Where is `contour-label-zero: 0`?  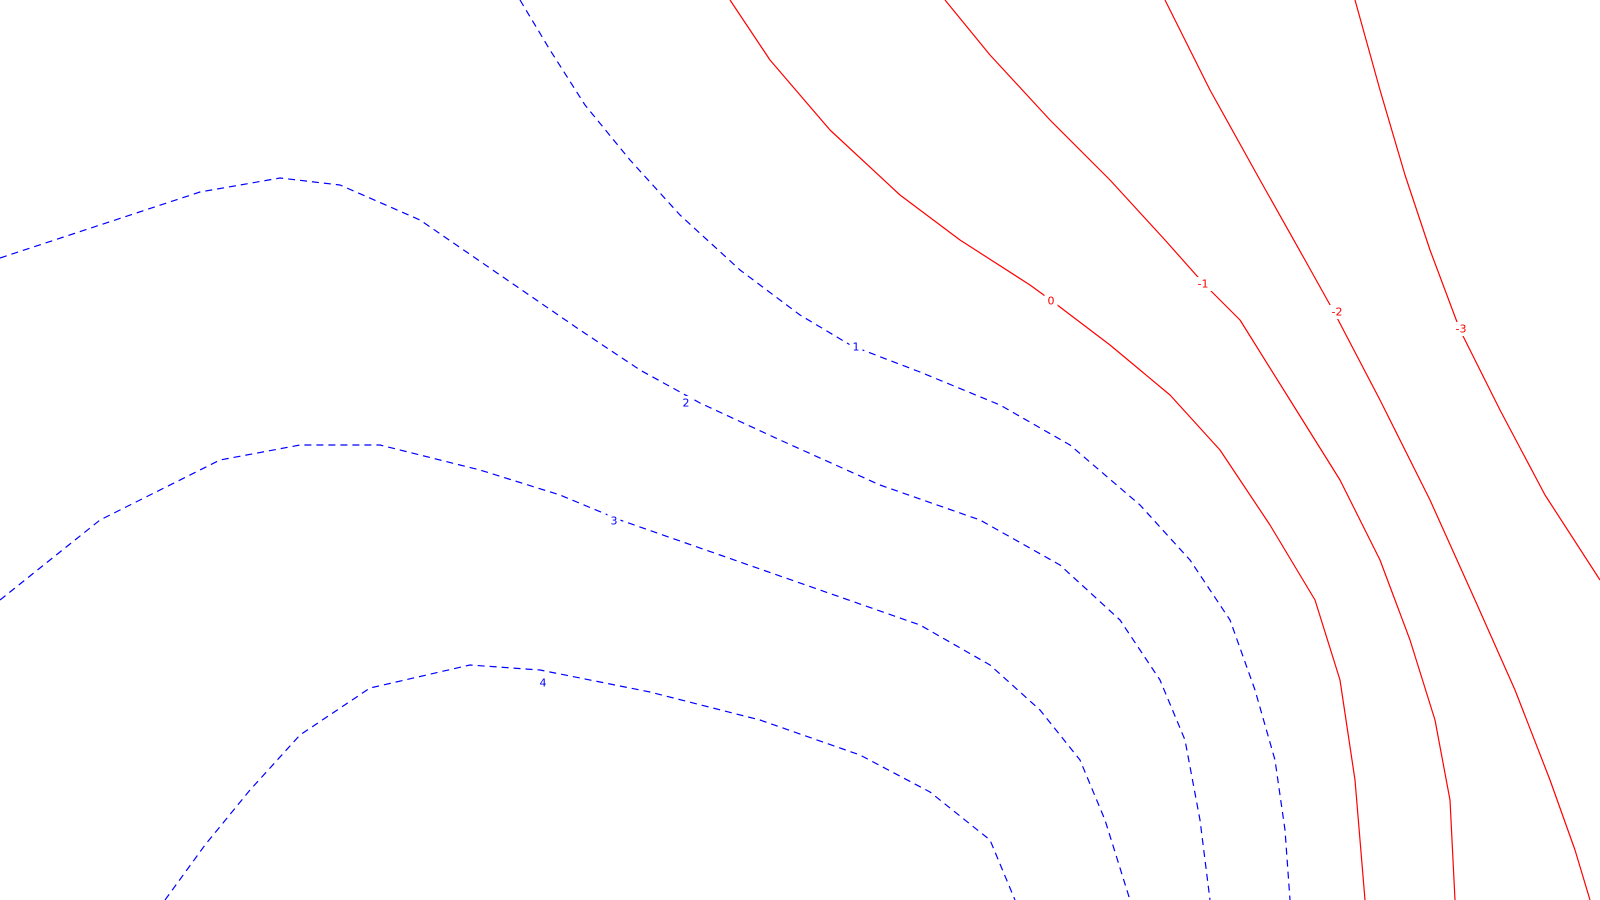 contour-label-zero: 0 is located at coordinates (1051, 301).